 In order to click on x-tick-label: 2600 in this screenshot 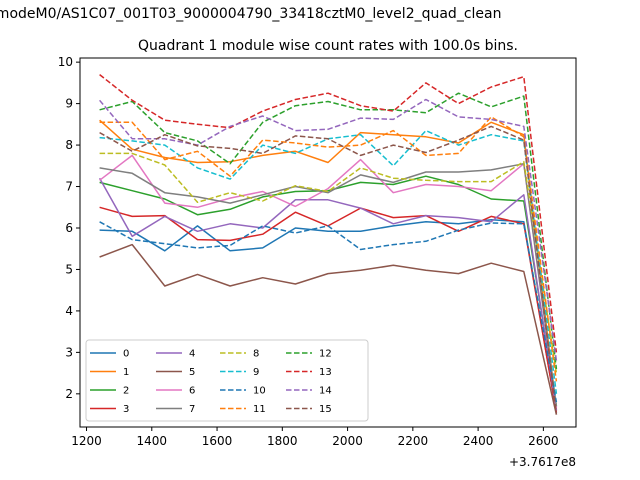, I will do `click(543, 441)`.